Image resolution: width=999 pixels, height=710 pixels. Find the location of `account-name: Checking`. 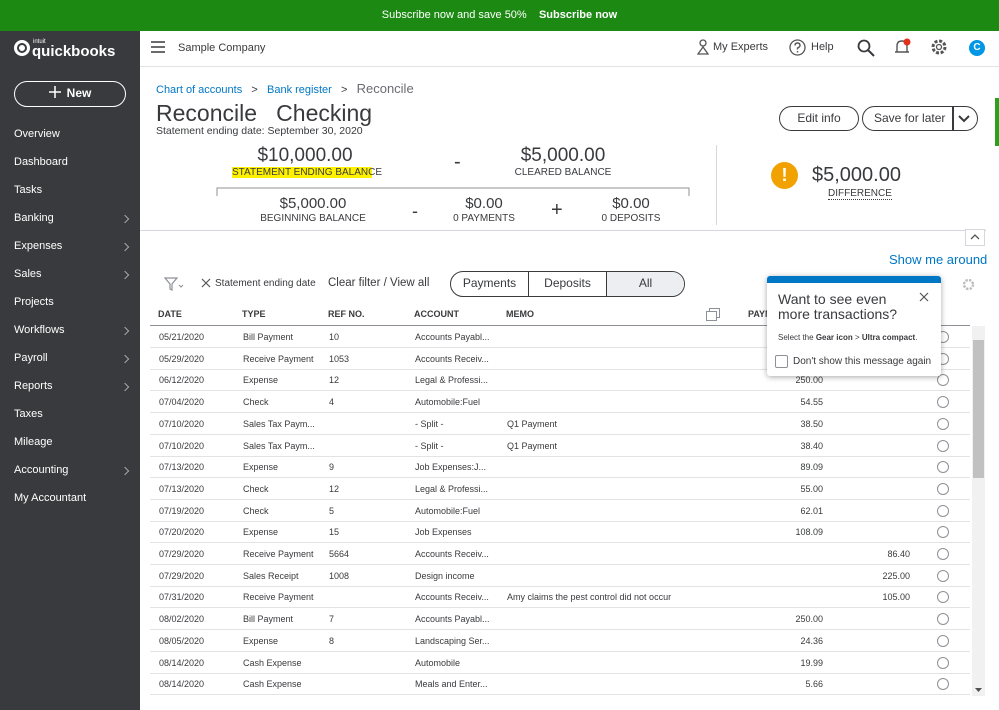

account-name: Checking is located at coordinates (324, 113).